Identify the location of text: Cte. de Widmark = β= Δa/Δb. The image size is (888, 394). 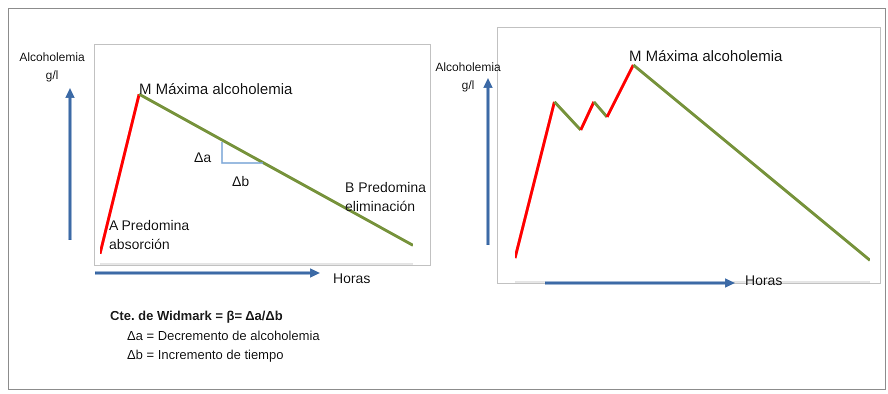
(197, 316).